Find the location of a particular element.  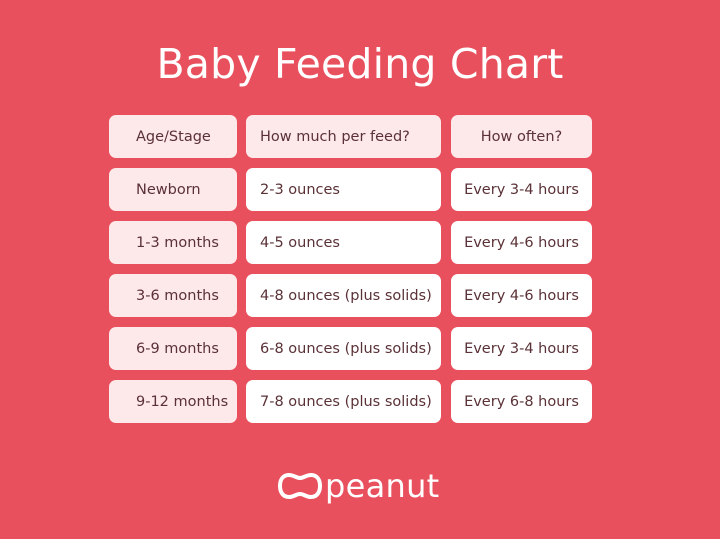

row-amount: 4-8 ounces (plus solids) is located at coordinates (343, 295).